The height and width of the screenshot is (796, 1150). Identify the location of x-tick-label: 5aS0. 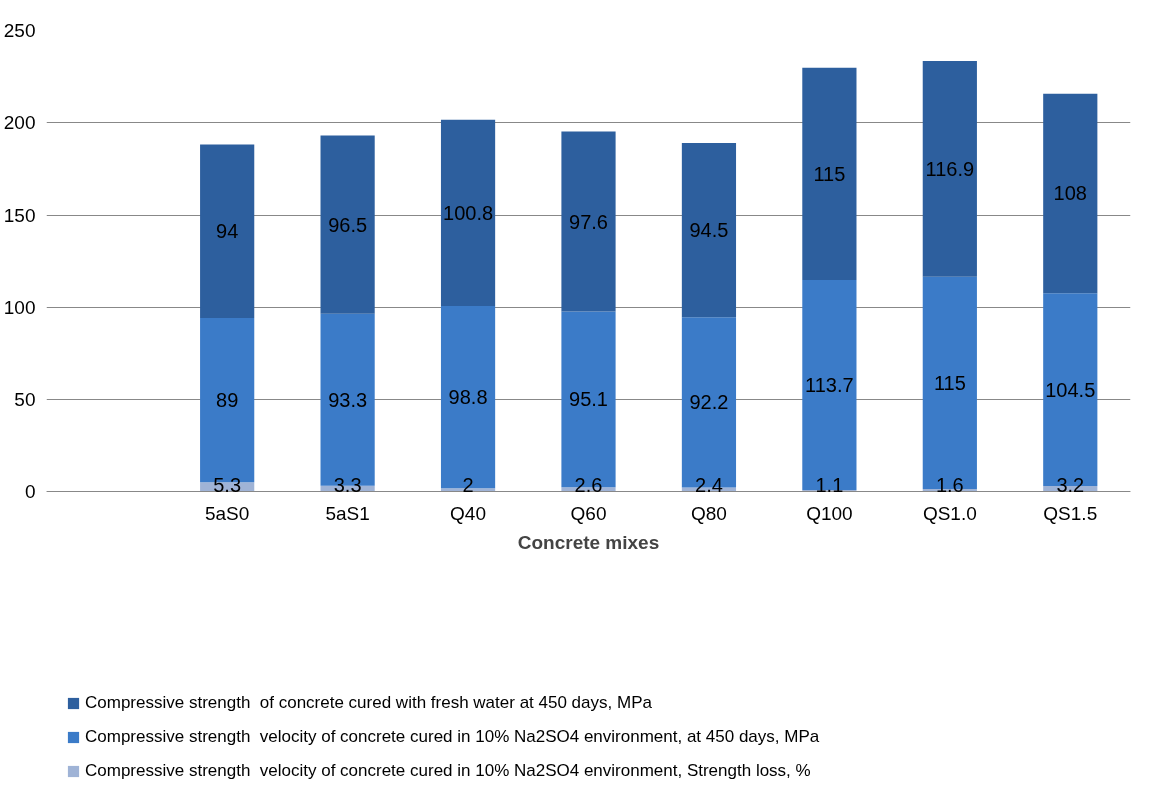
(227, 513).